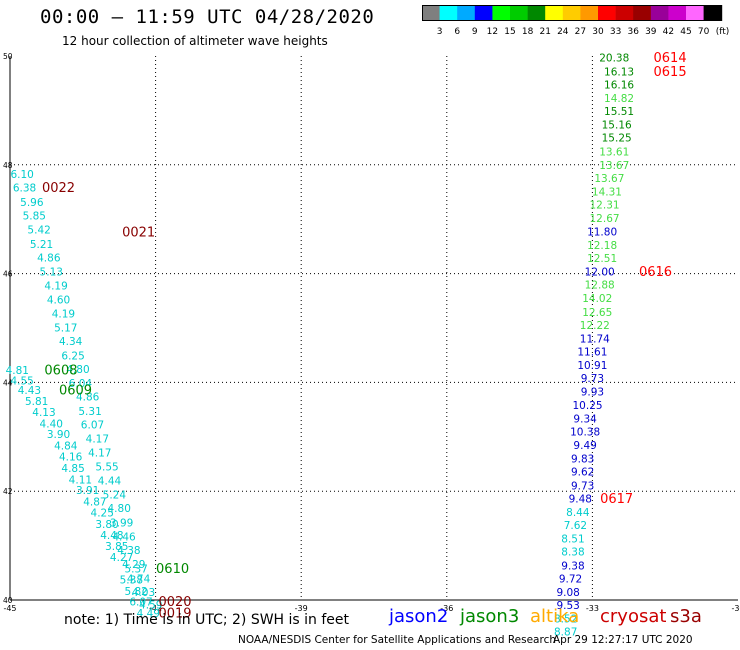 The width and height of the screenshot is (740, 650). What do you see at coordinates (592, 608) in the screenshot?
I see `x-tick-label: -33` at bounding box center [592, 608].